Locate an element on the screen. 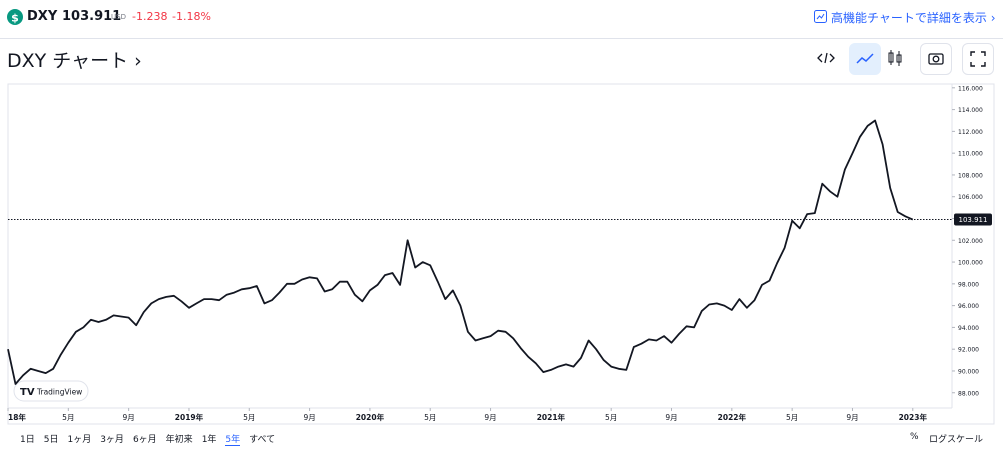  symbol-icon: $ is located at coordinates (15, 17).